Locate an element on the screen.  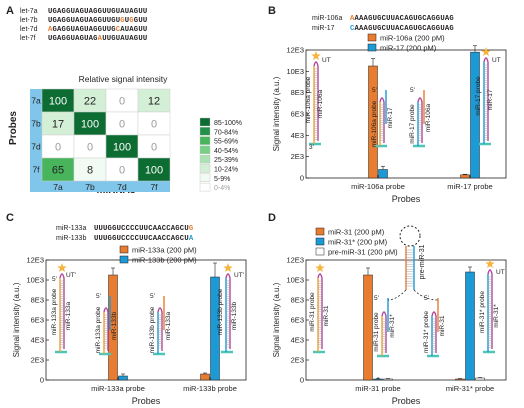
probe-label: miR-31 probe is located at coordinates (312, 312).